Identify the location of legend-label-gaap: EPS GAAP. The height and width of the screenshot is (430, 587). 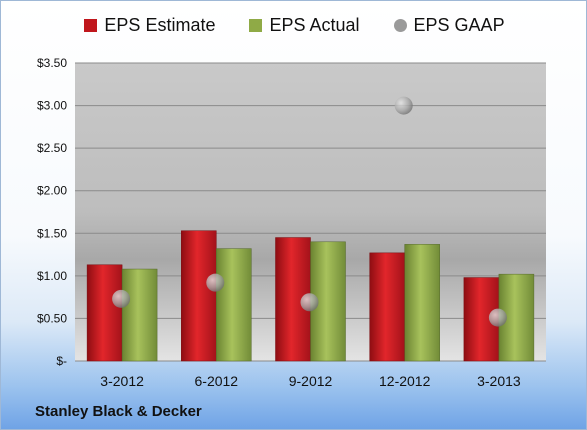
(459, 25).